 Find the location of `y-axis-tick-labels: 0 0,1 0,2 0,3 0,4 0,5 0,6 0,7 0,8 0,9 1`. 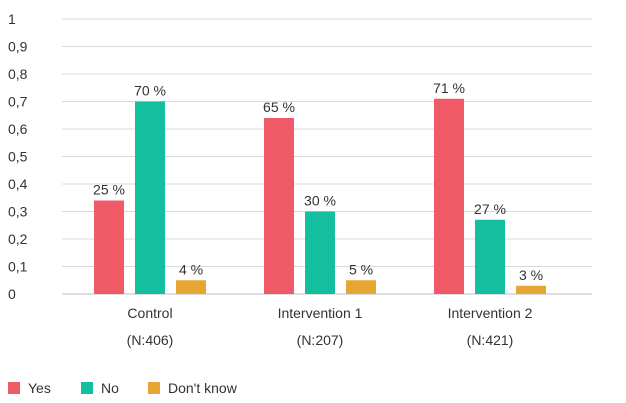

y-axis-tick-labels: 0 0,1 0,2 0,3 0,4 0,5 0,6 0,7 0,8 0,9 1 is located at coordinates (18, 156).